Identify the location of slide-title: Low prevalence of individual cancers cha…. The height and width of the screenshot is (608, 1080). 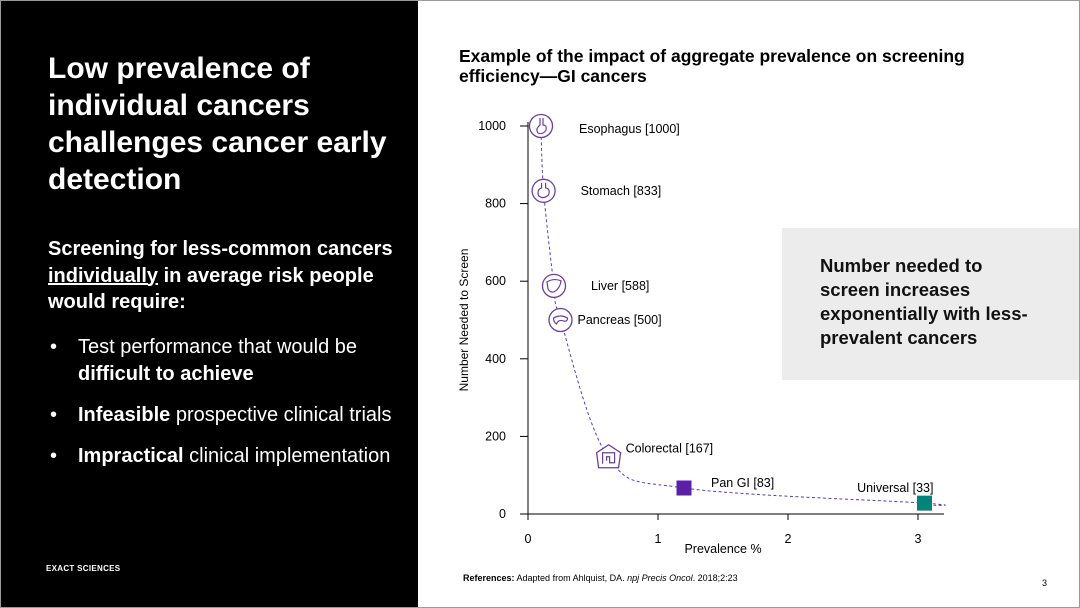
(217, 124).